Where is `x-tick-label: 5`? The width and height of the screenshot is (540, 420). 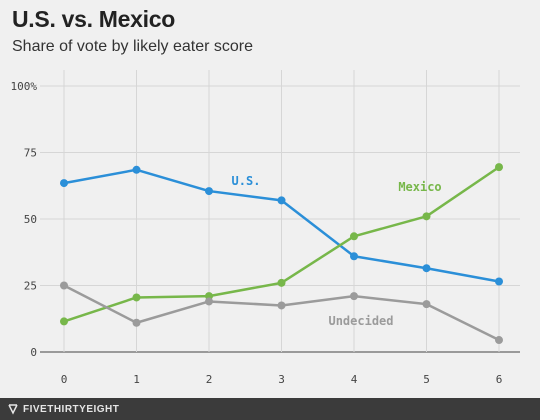
x-tick-label: 5 is located at coordinates (426, 379).